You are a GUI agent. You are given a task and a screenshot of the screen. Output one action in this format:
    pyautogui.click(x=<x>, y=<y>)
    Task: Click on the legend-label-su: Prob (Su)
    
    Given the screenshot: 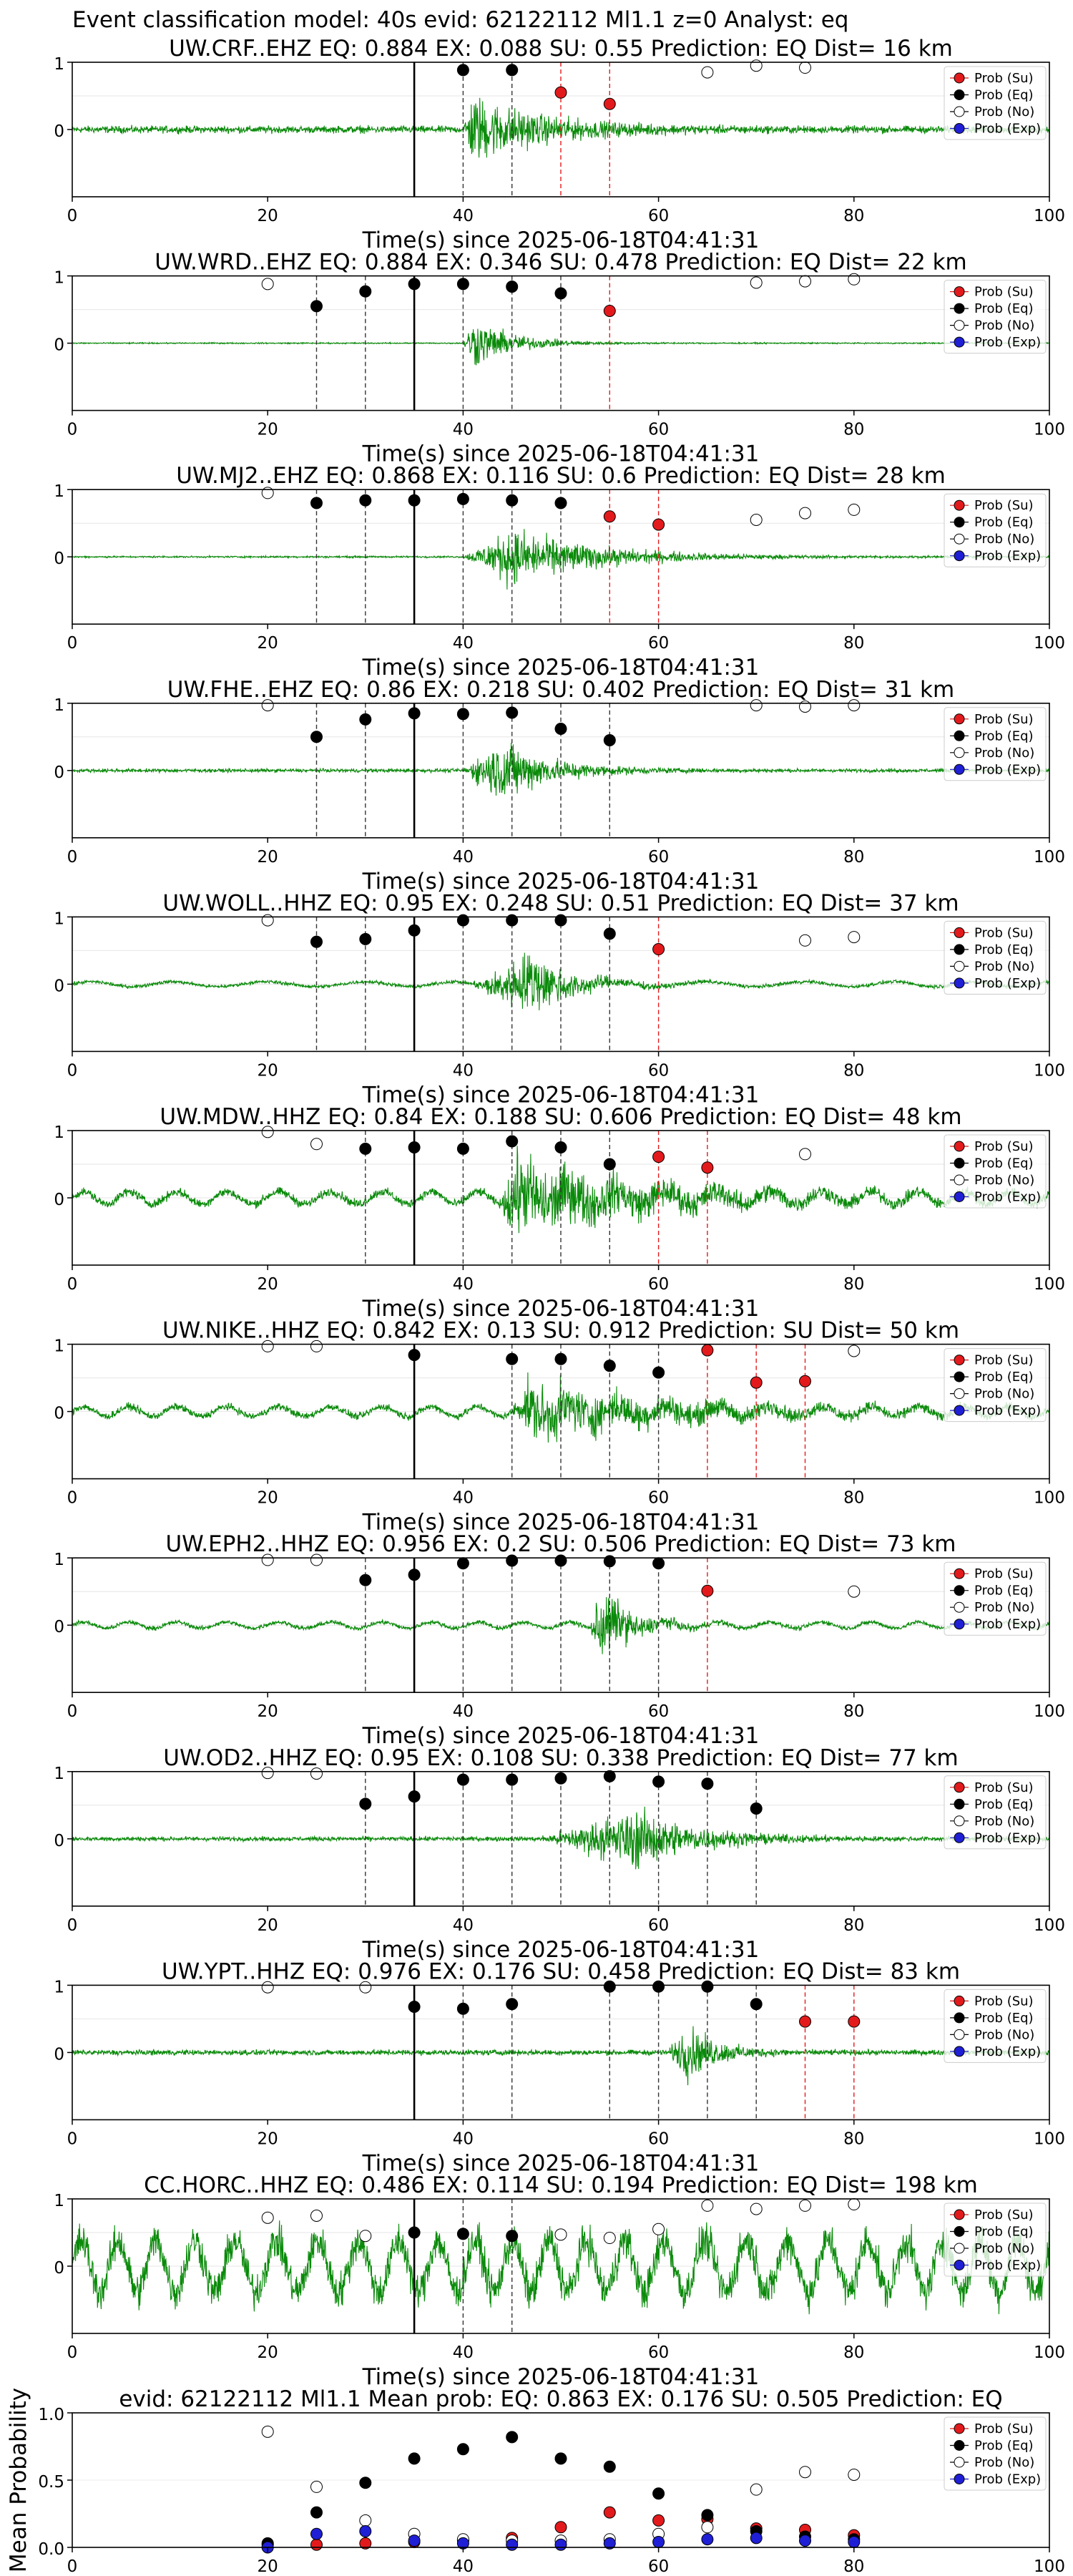 What is the action you would take?
    pyautogui.click(x=1004, y=1146)
    